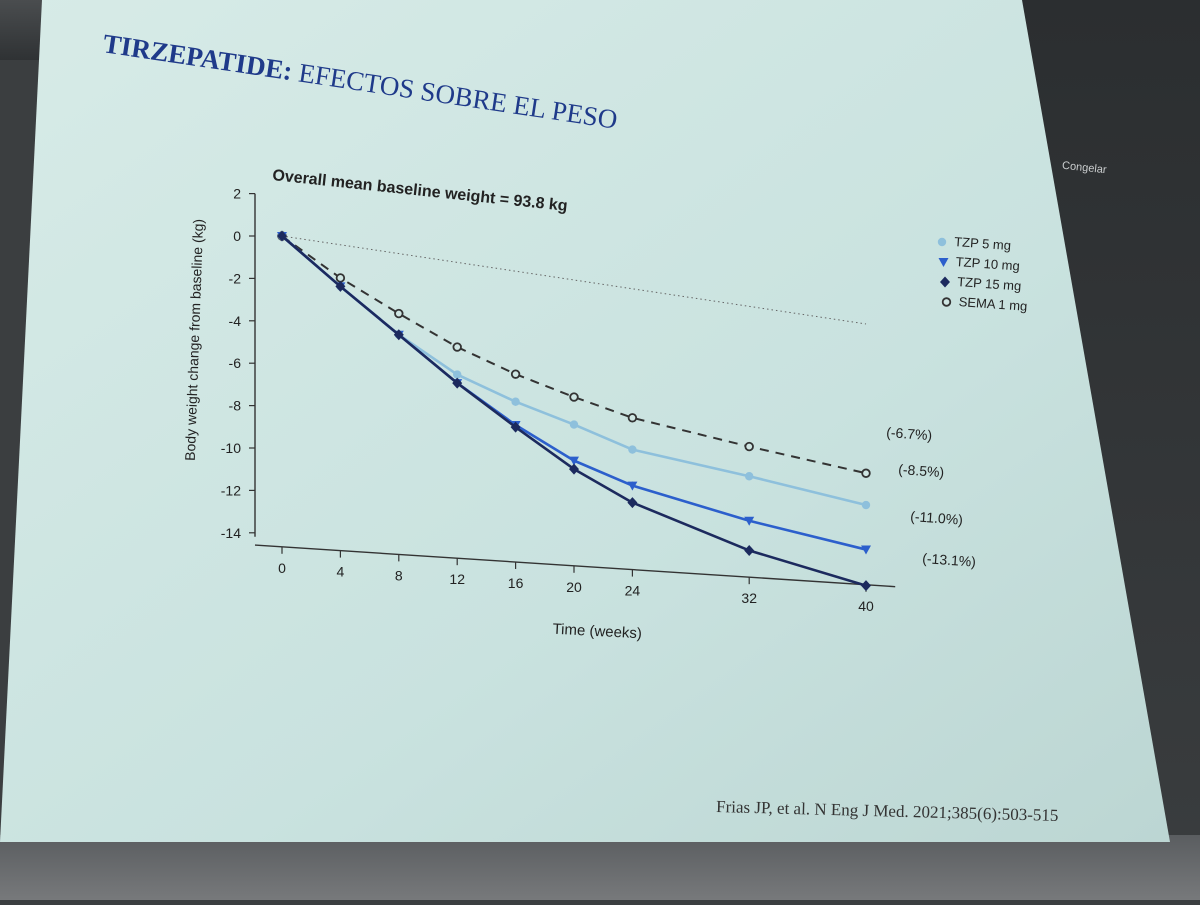  I want to click on legend-label-tzp-15-mg: TZP 15 mg, so click(989, 283).